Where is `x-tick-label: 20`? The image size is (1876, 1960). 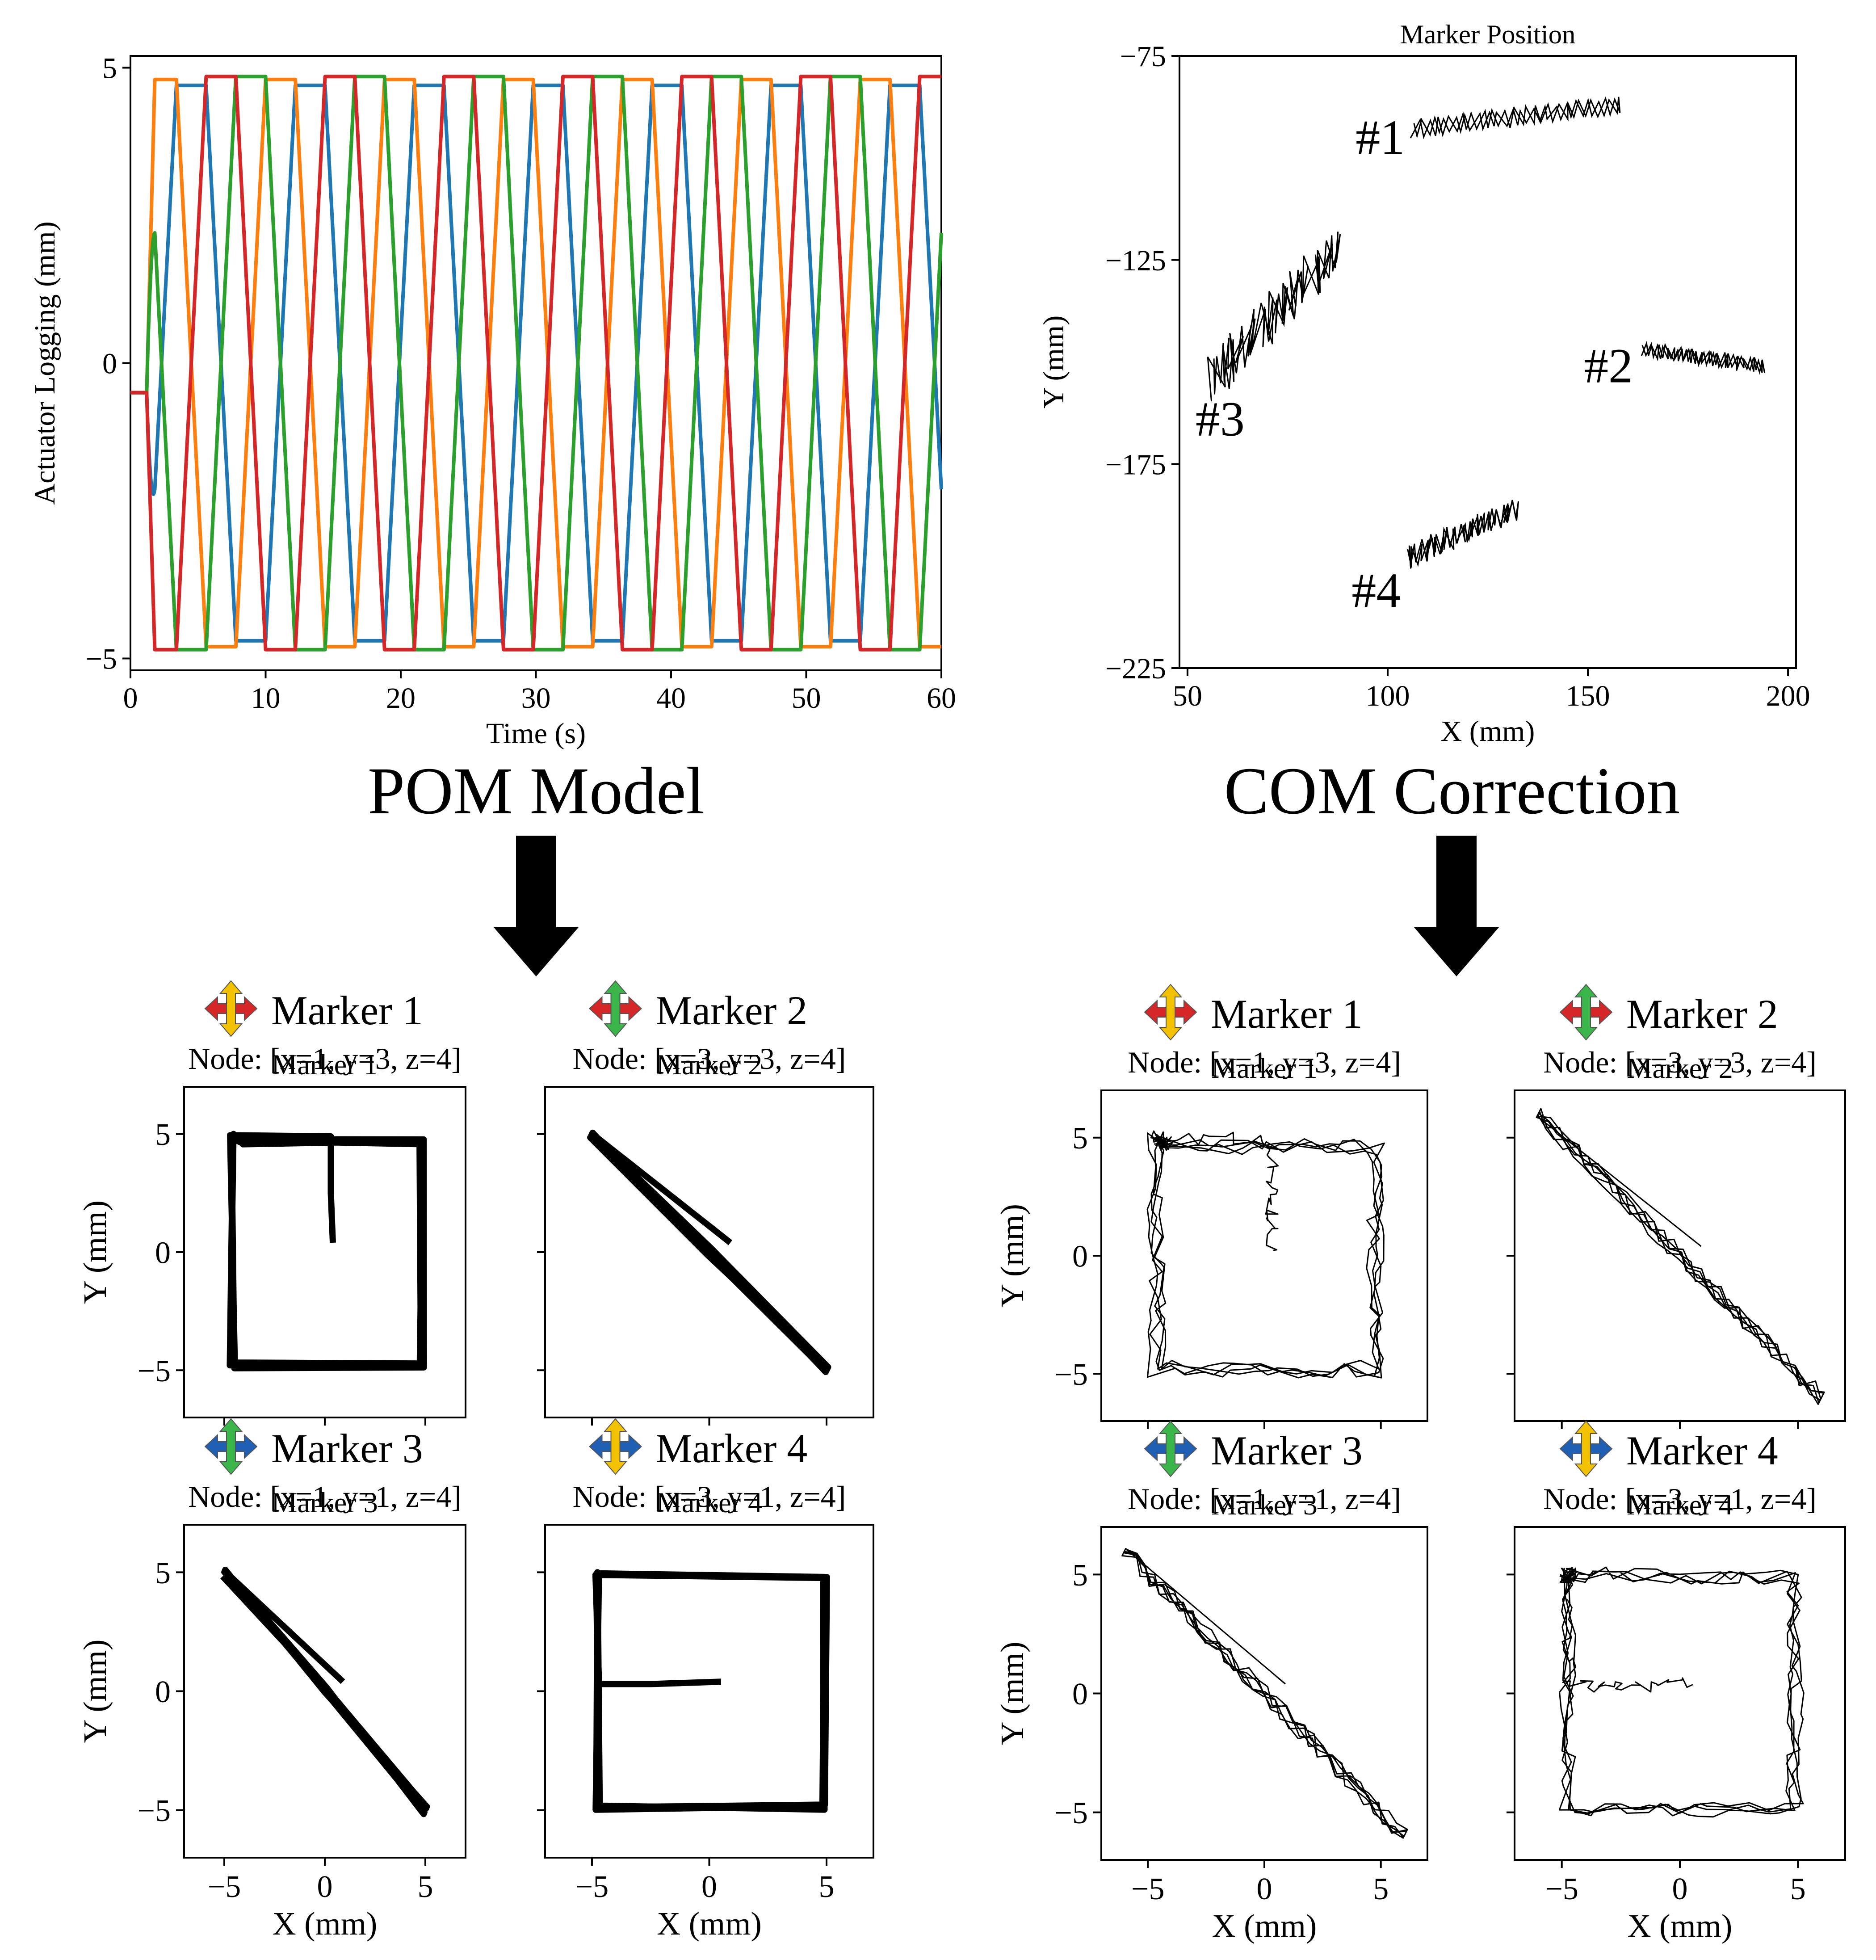 x-tick-label: 20 is located at coordinates (400, 698).